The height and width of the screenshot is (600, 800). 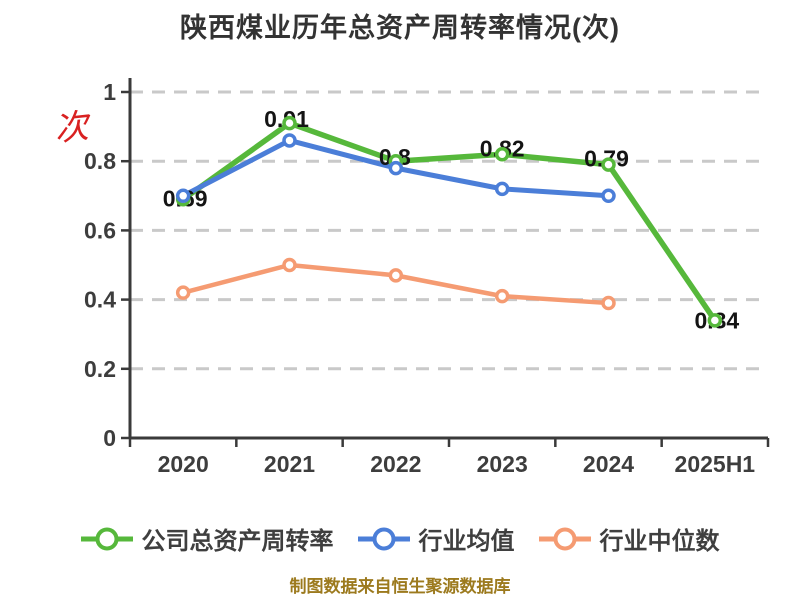 What do you see at coordinates (396, 275) in the screenshot?
I see `industry-median-marker-2022` at bounding box center [396, 275].